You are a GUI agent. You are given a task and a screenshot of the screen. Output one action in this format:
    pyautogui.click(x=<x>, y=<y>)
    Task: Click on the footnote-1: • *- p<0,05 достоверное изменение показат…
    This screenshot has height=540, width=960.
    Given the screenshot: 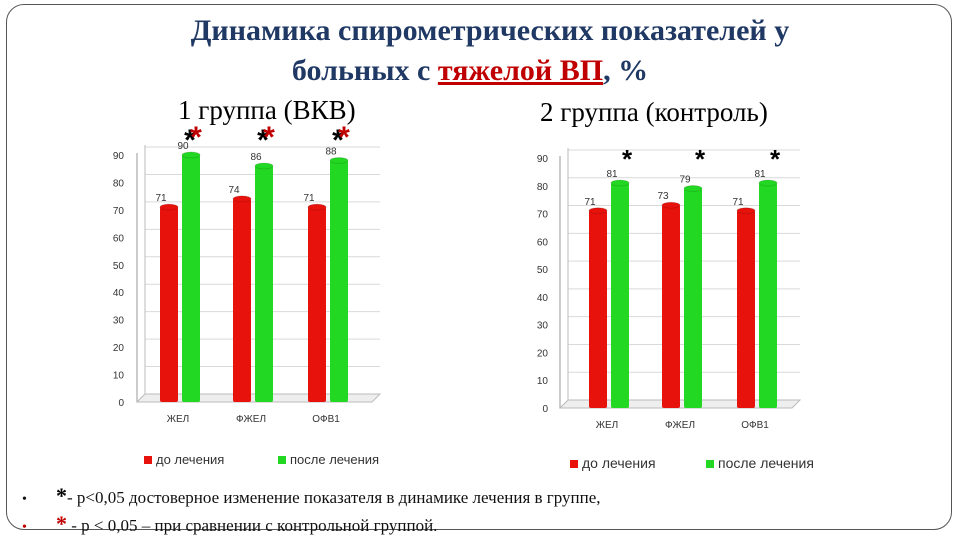 What is the action you would take?
    pyautogui.click(x=311, y=496)
    